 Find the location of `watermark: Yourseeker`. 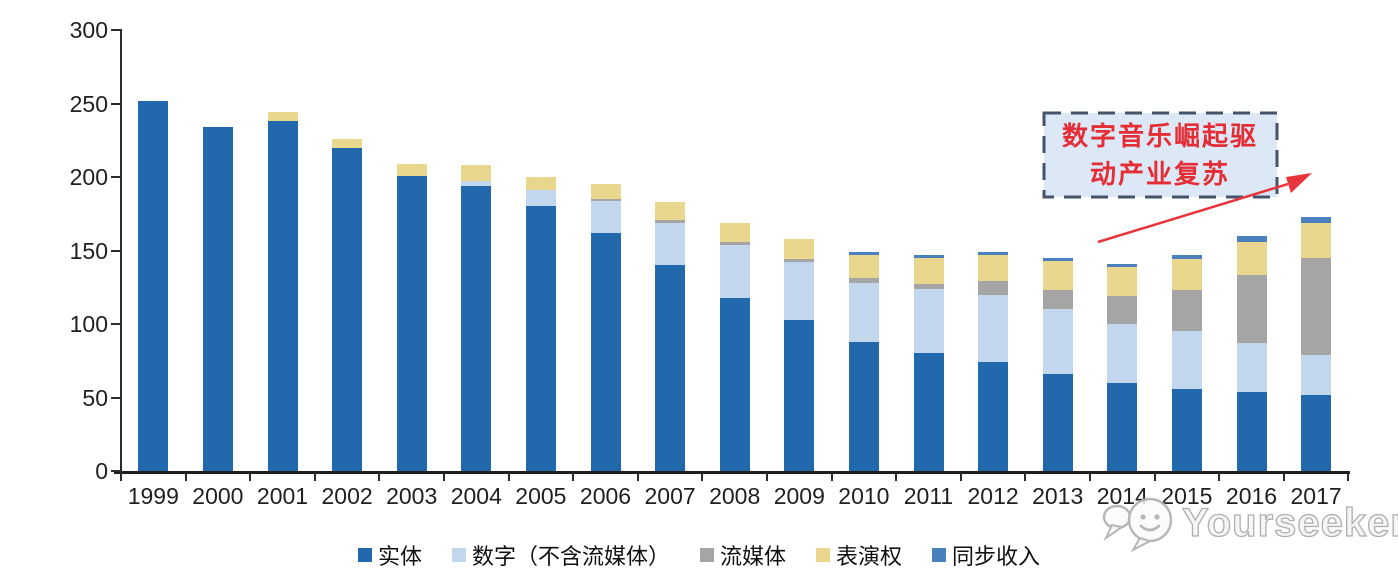

watermark: Yourseeker is located at coordinates (1249, 523).